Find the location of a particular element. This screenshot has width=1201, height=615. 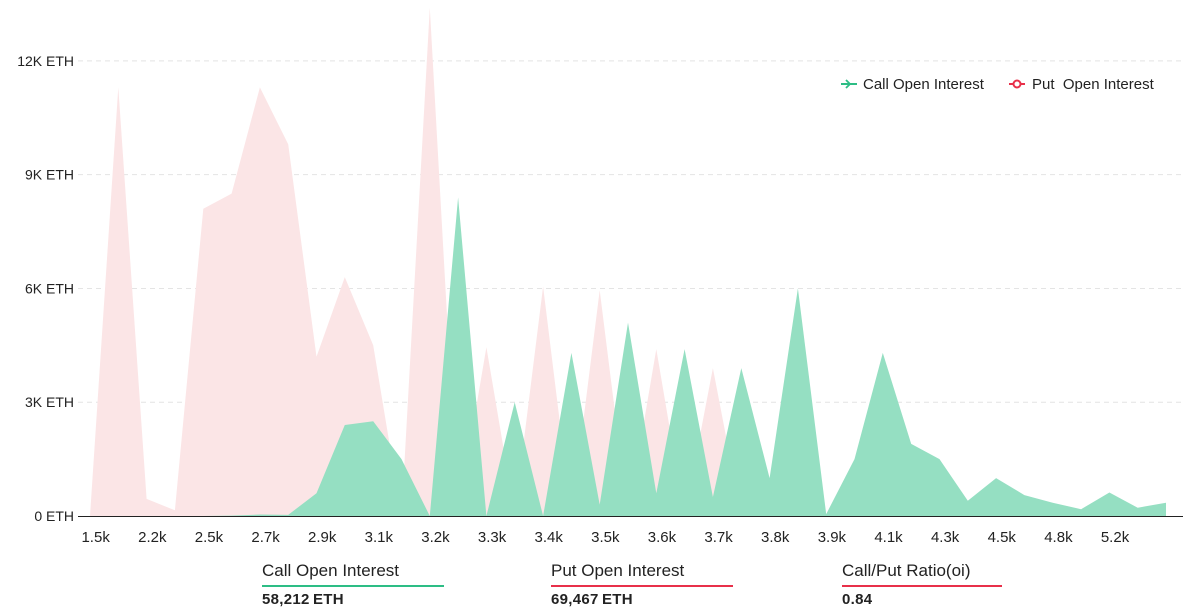

x-tick-label: 3.2k is located at coordinates (435, 537).